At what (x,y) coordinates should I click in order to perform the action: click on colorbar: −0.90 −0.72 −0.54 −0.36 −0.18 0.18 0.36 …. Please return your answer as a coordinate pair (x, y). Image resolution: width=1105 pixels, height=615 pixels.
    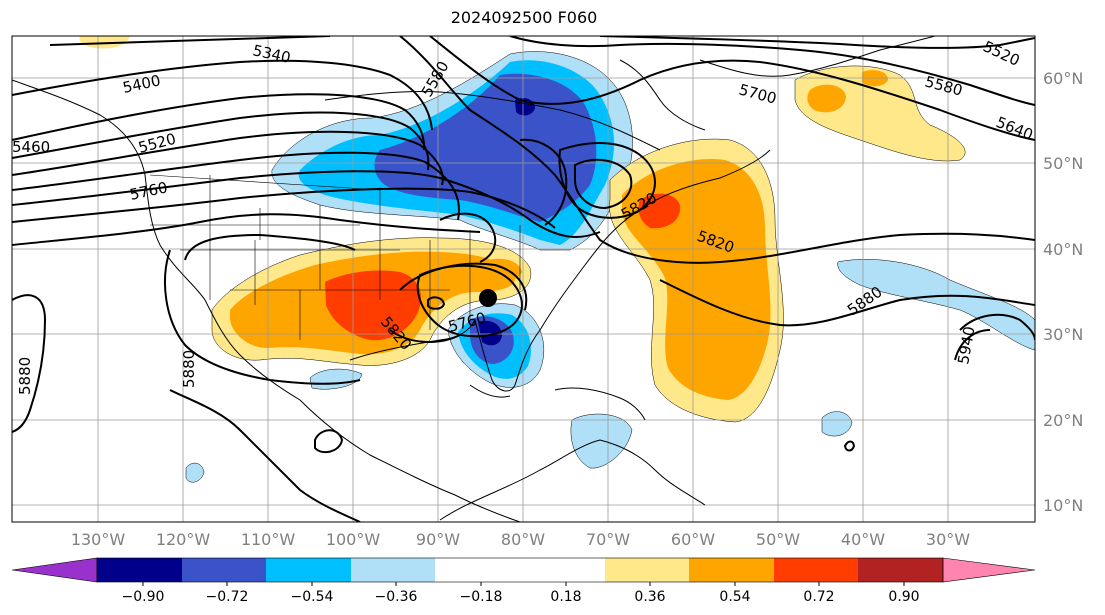
    Looking at the image, I should click on (523, 581).